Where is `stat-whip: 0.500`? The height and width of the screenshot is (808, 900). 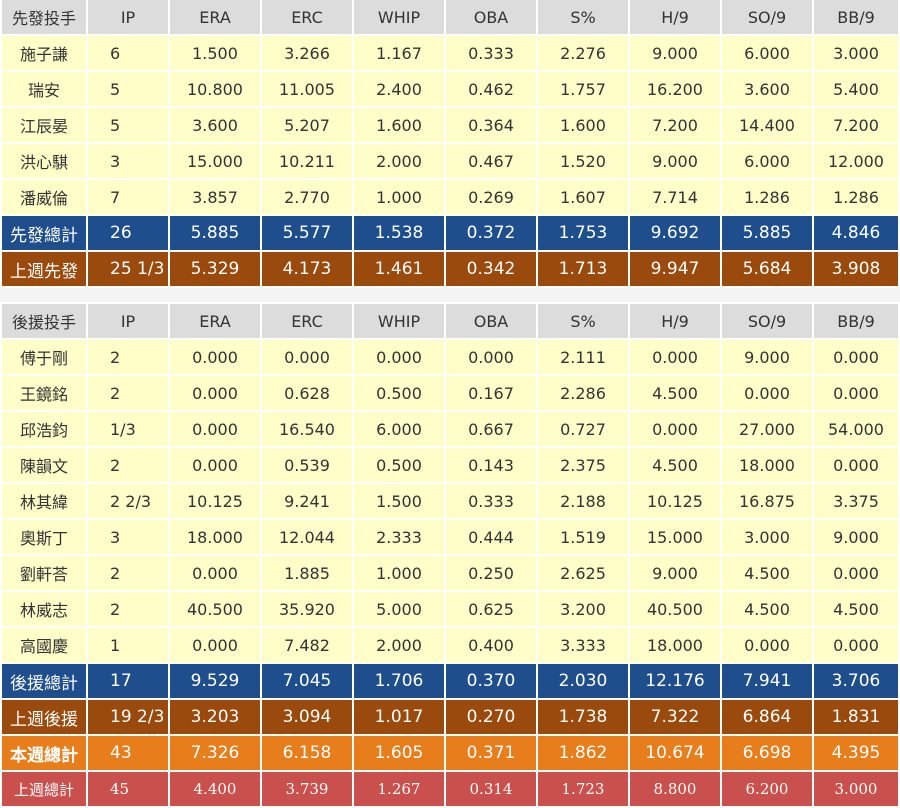 stat-whip: 0.500 is located at coordinates (399, 394).